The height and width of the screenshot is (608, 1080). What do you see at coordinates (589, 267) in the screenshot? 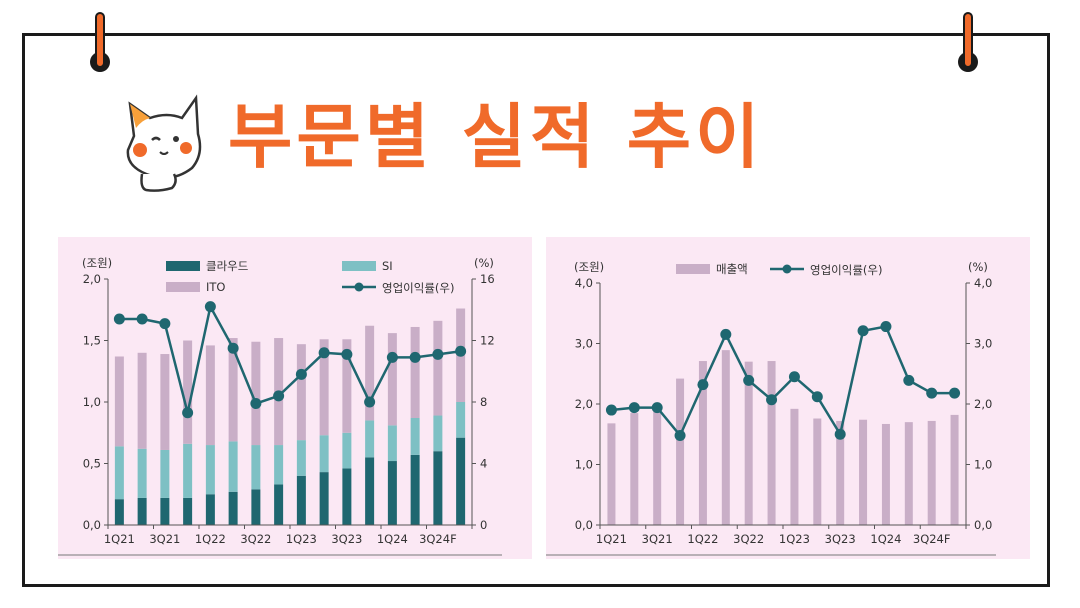
I see `y-axis-unit: (조원)` at bounding box center [589, 267].